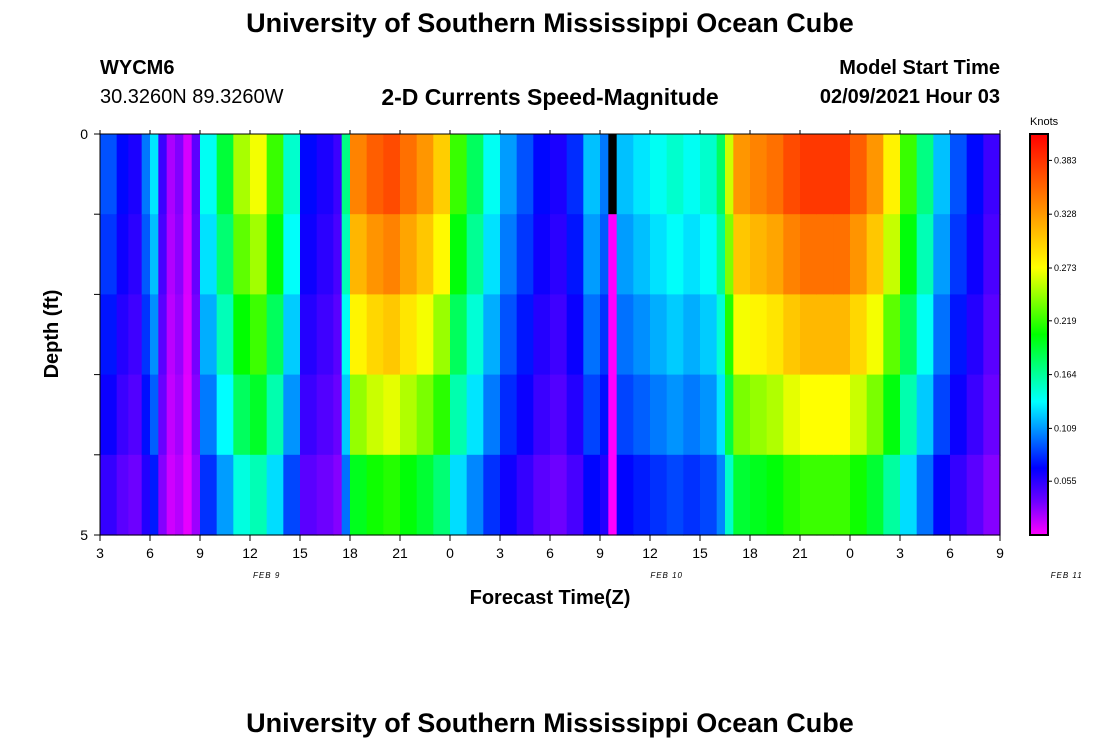 This screenshot has width=1100, height=750. Describe the element at coordinates (666, 575) in the screenshot. I see `date-label: FEB 10` at that location.